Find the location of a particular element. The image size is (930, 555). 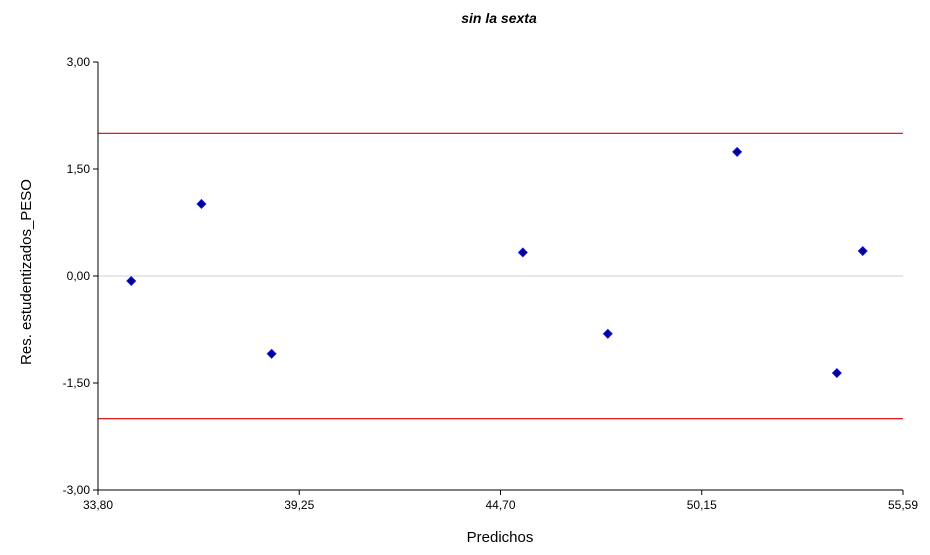

x-ticks: 33,80 39,25 44,70 50,15 55,59 is located at coordinates (500, 501).